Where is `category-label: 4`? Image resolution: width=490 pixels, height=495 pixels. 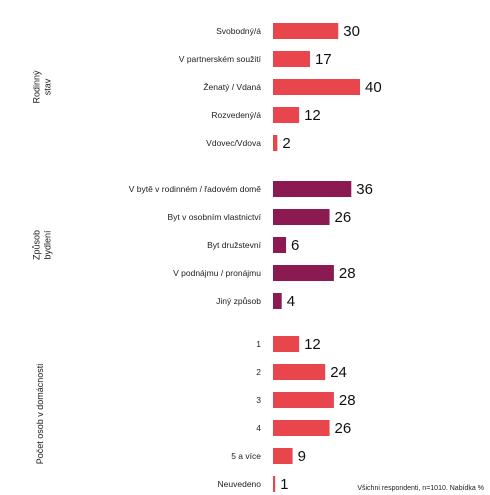 category-label: 4 is located at coordinates (258, 428).